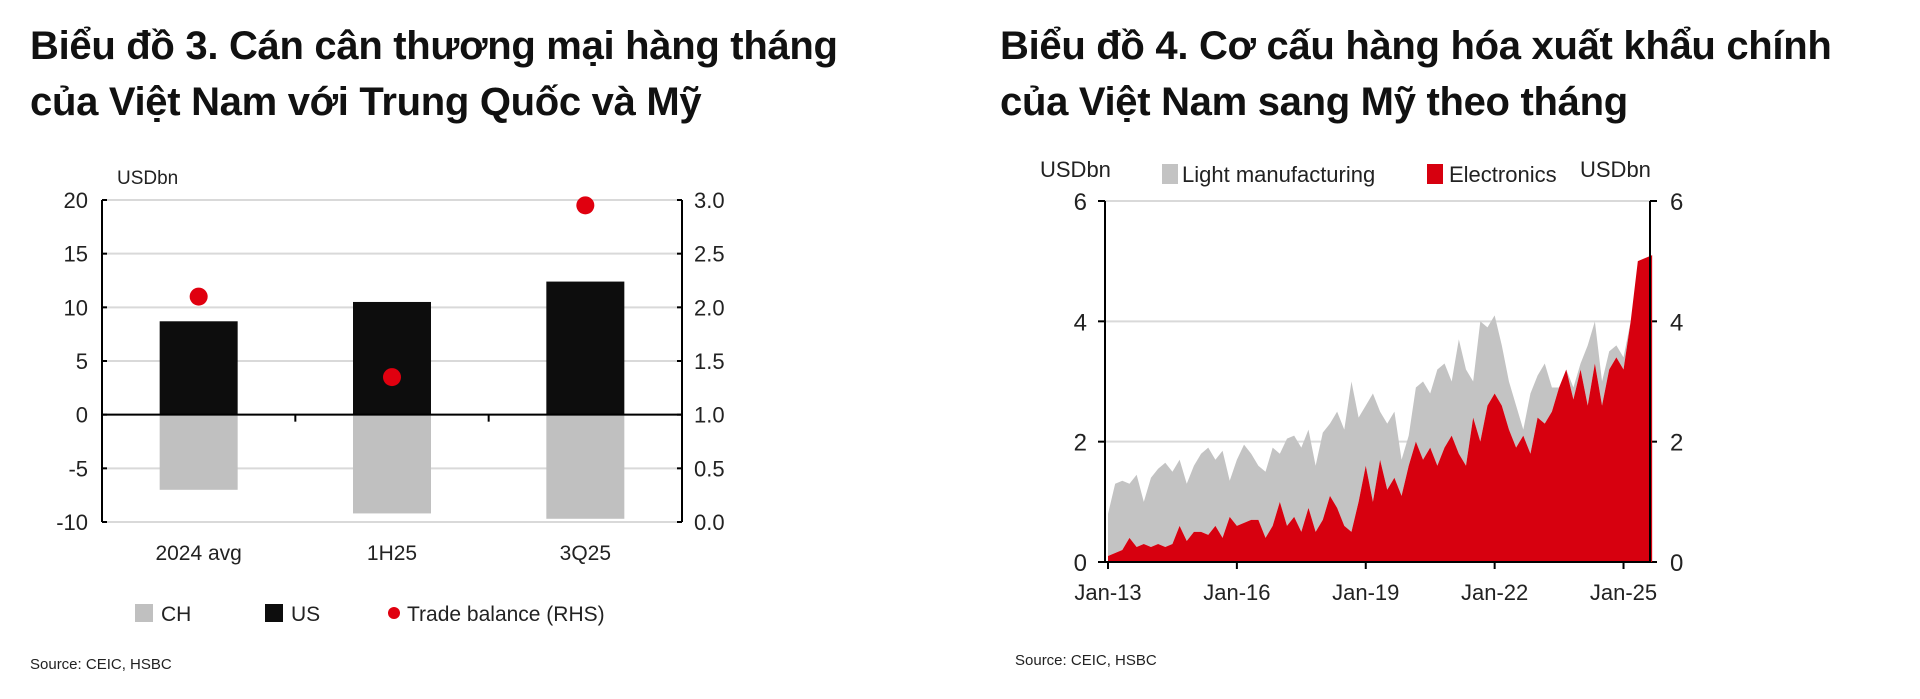 This screenshot has height=699, width=1920. What do you see at coordinates (1075, 169) in the screenshot?
I see `chart4-left-unit: USDbn` at bounding box center [1075, 169].